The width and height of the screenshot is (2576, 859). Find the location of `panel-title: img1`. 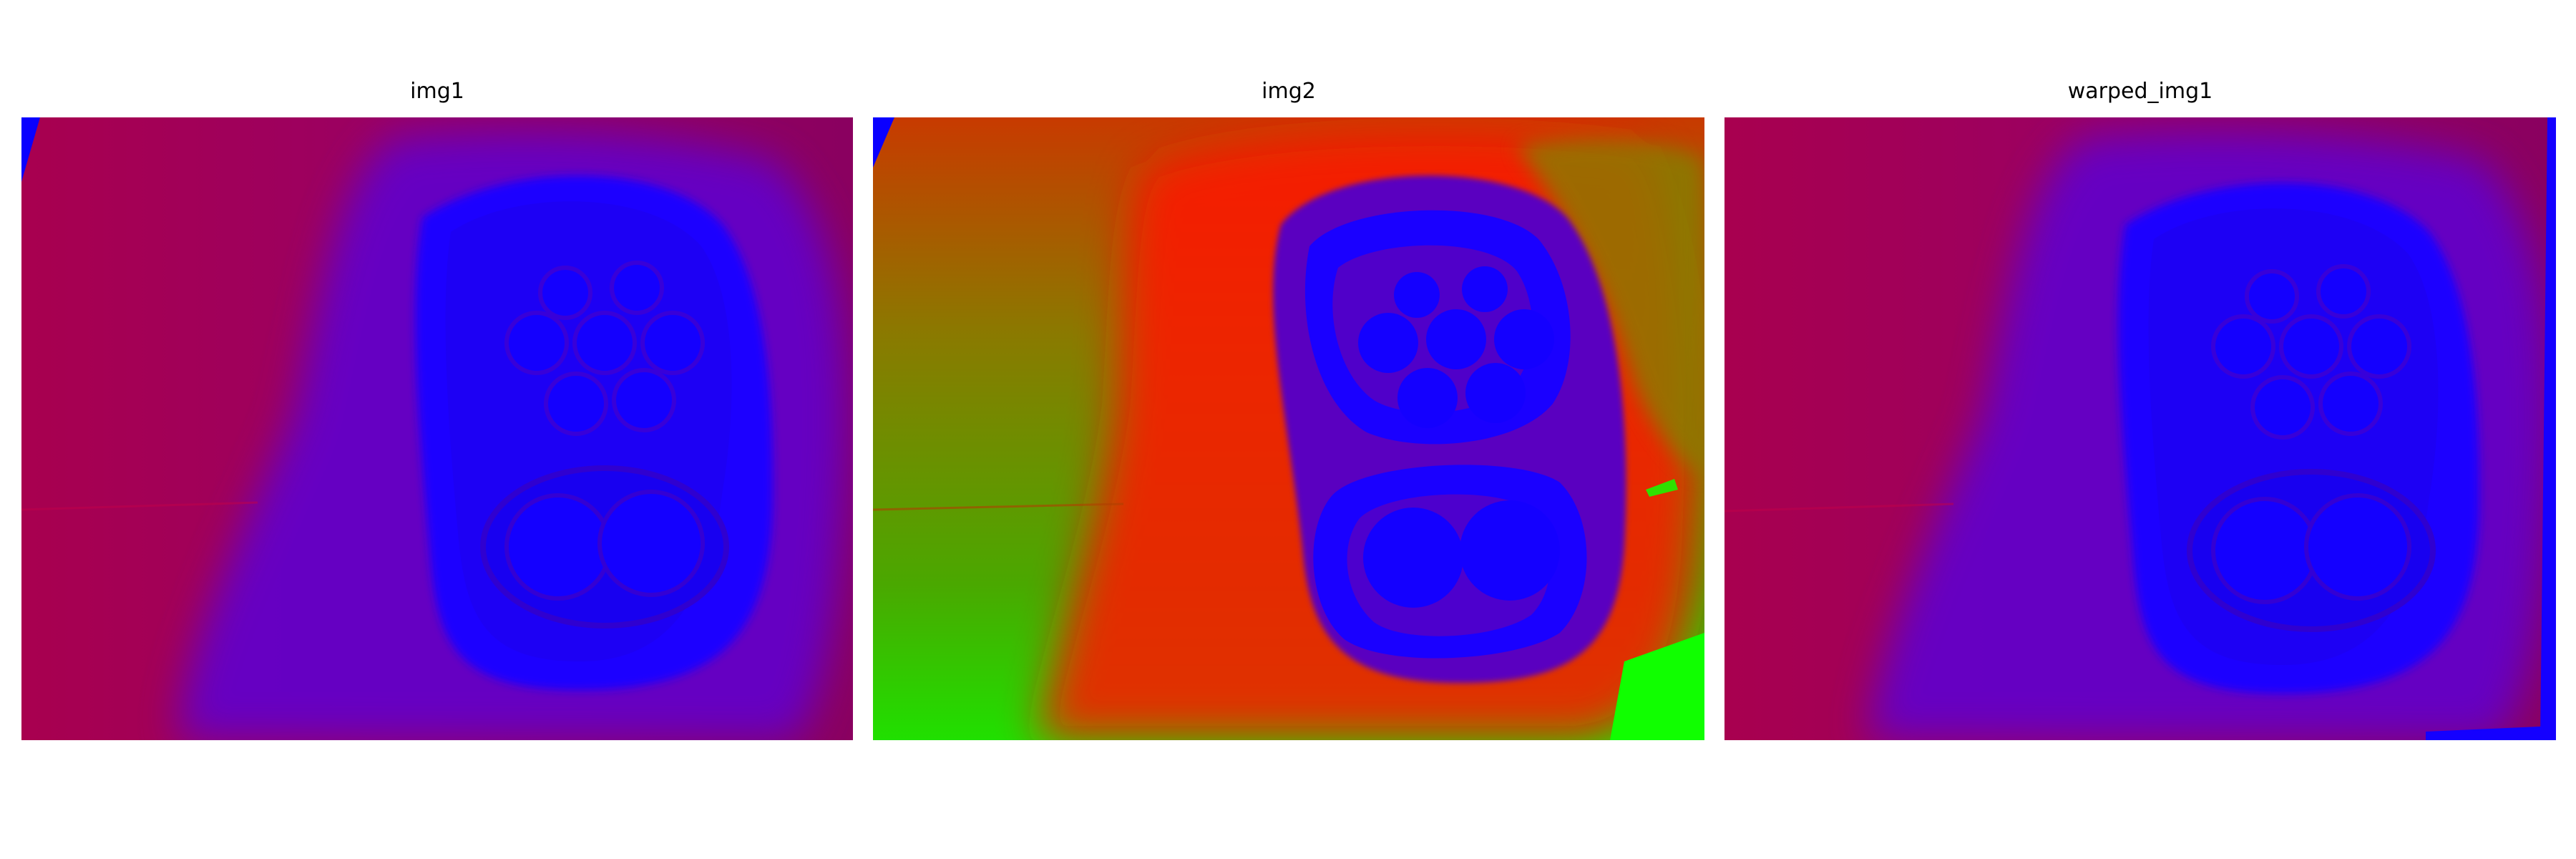

panel-title: img1 is located at coordinates (437, 91).